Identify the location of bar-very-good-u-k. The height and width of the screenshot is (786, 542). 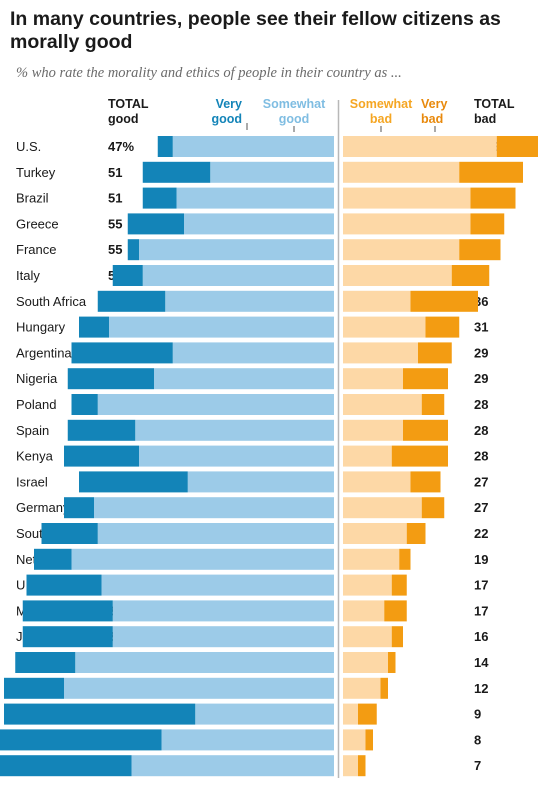
(64, 585).